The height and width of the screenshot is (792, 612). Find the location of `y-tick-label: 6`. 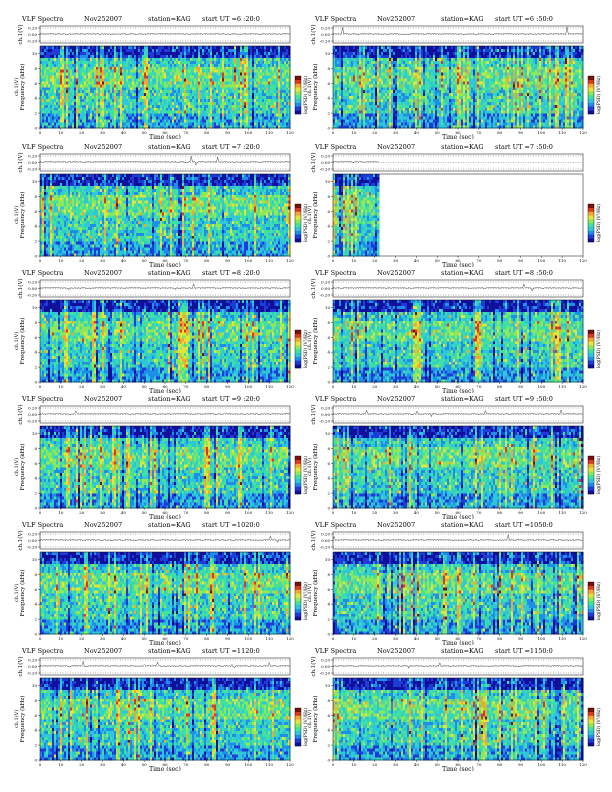

y-tick-label: 6 is located at coordinates (328, 83).